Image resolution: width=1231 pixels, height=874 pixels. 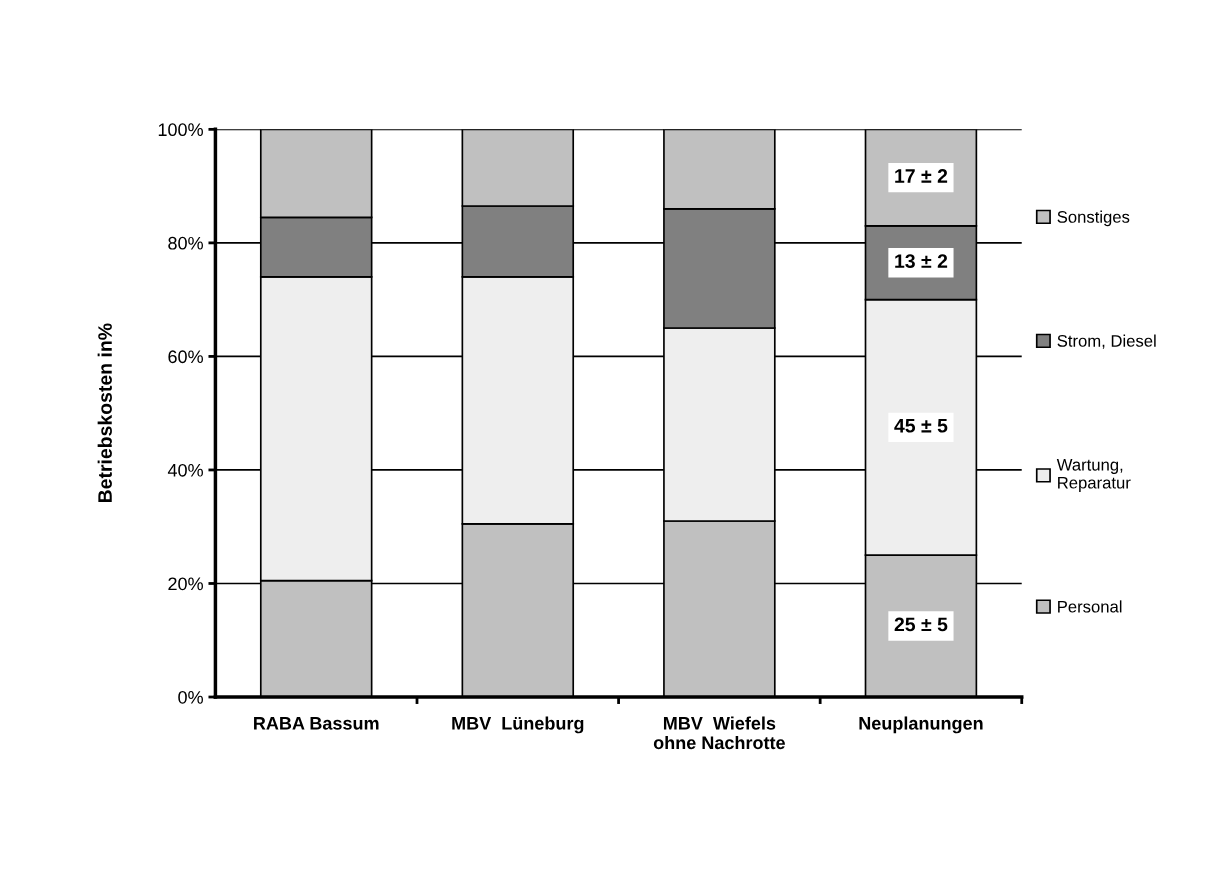 What do you see at coordinates (719, 733) in the screenshot?
I see `x-tick-label: MBV Wiefels ohne Nachrotte` at bounding box center [719, 733].